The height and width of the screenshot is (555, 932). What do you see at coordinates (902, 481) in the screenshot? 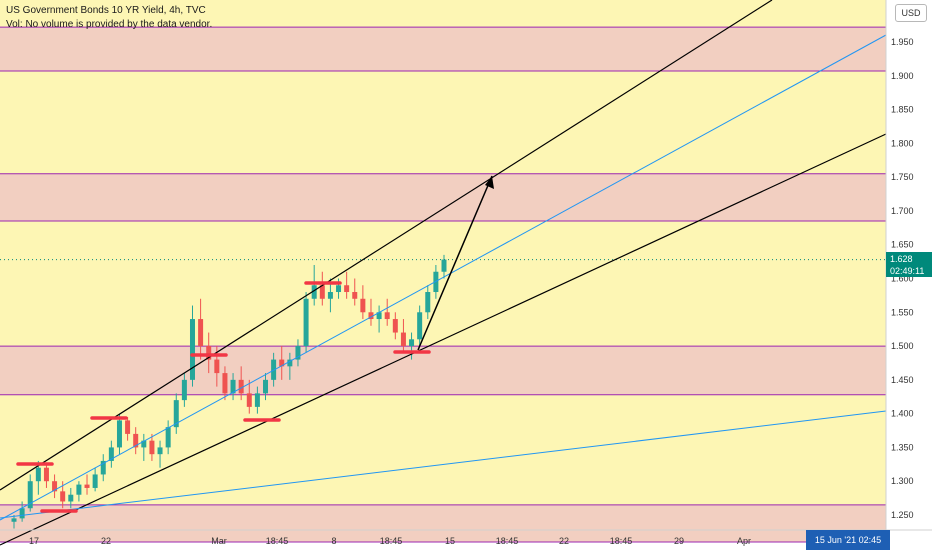
I see `y-tick-label: 1.300` at bounding box center [902, 481].